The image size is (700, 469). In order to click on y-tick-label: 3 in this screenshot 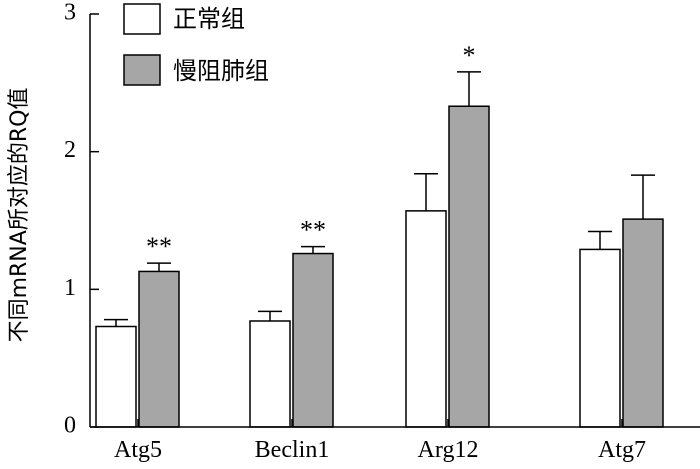, I will do `click(70, 13)`.